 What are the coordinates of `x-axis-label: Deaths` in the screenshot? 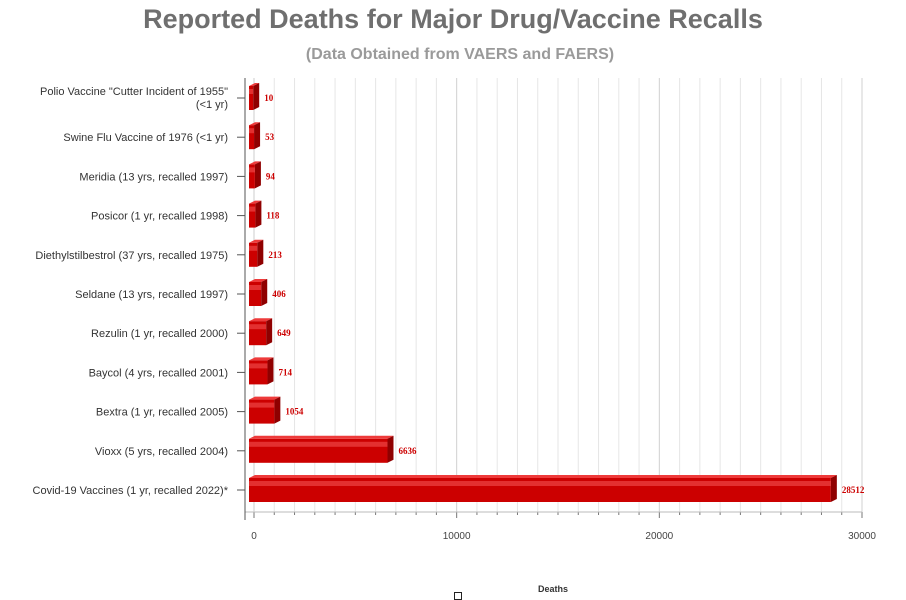 It's located at (552, 589).